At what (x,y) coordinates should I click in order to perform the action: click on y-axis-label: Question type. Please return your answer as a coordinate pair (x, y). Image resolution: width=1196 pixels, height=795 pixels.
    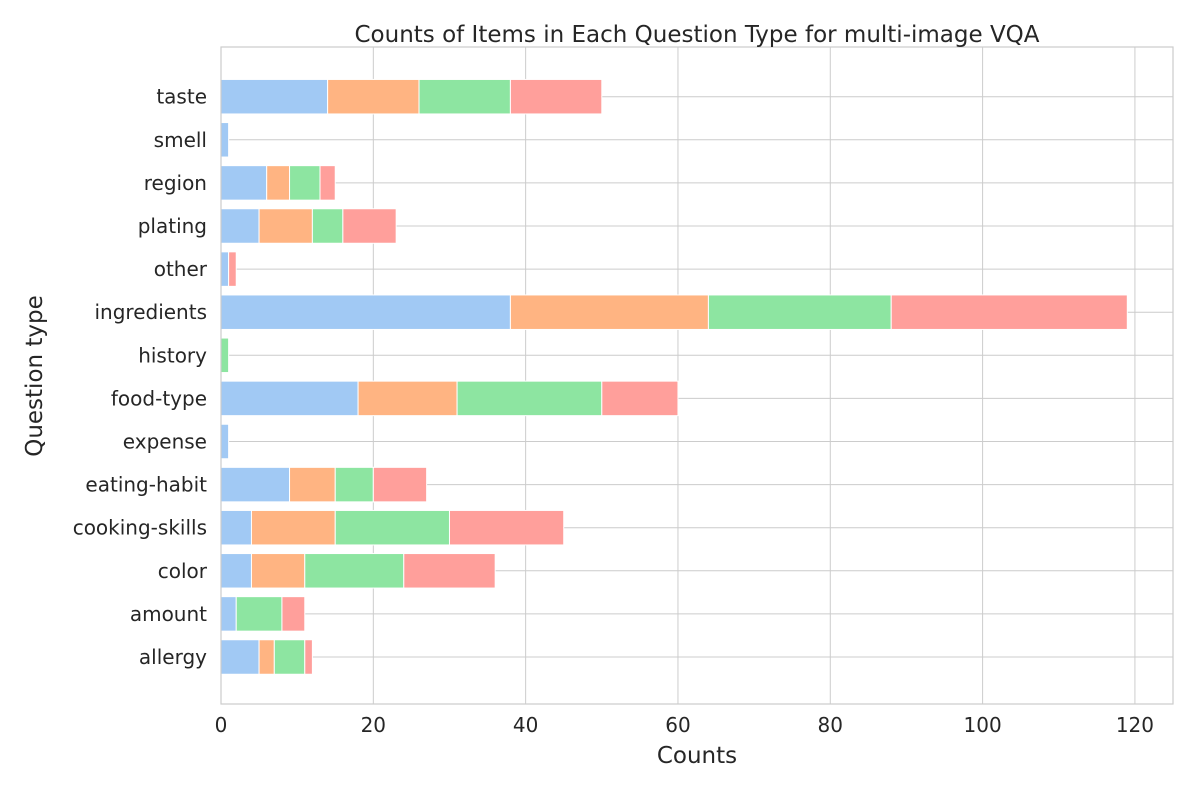
    Looking at the image, I should click on (35, 376).